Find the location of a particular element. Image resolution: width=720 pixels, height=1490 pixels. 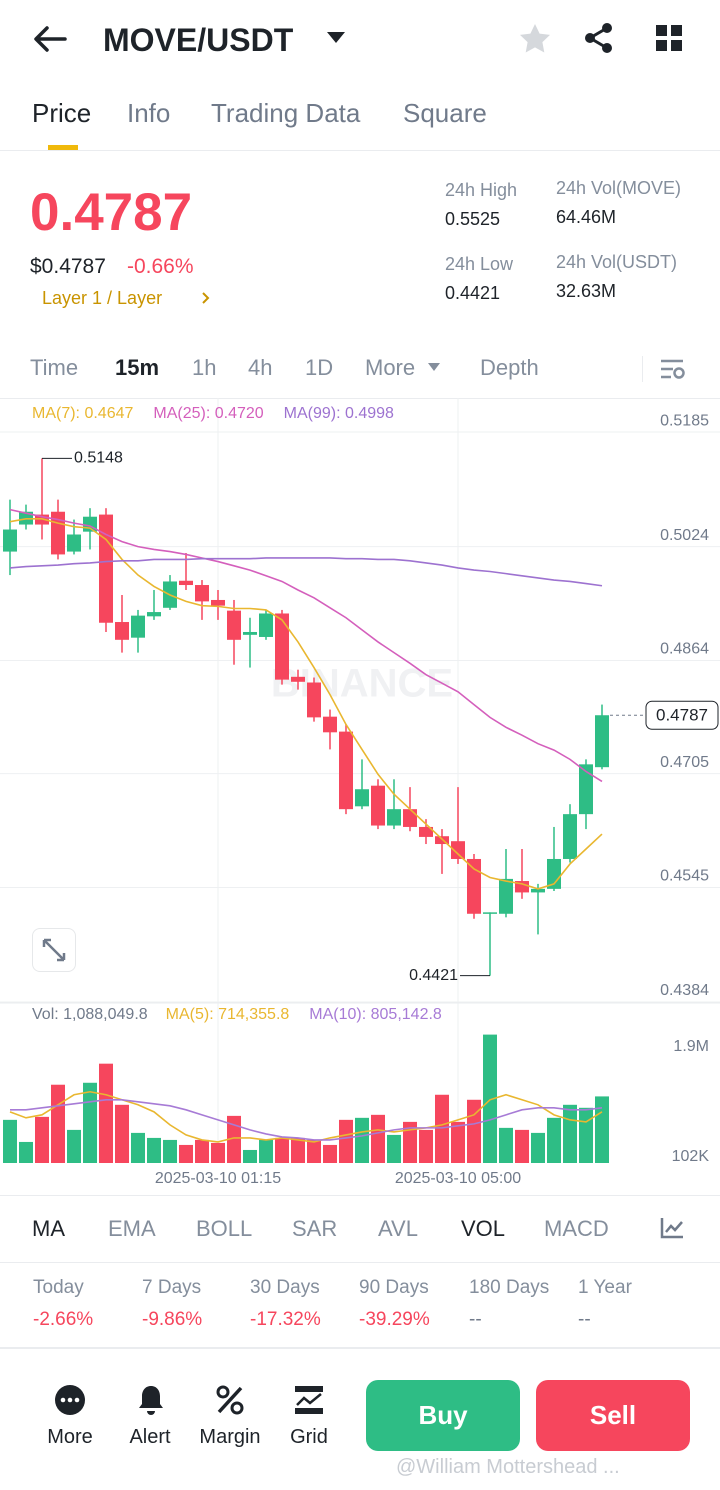

ma-line is located at coordinates (306, 572).